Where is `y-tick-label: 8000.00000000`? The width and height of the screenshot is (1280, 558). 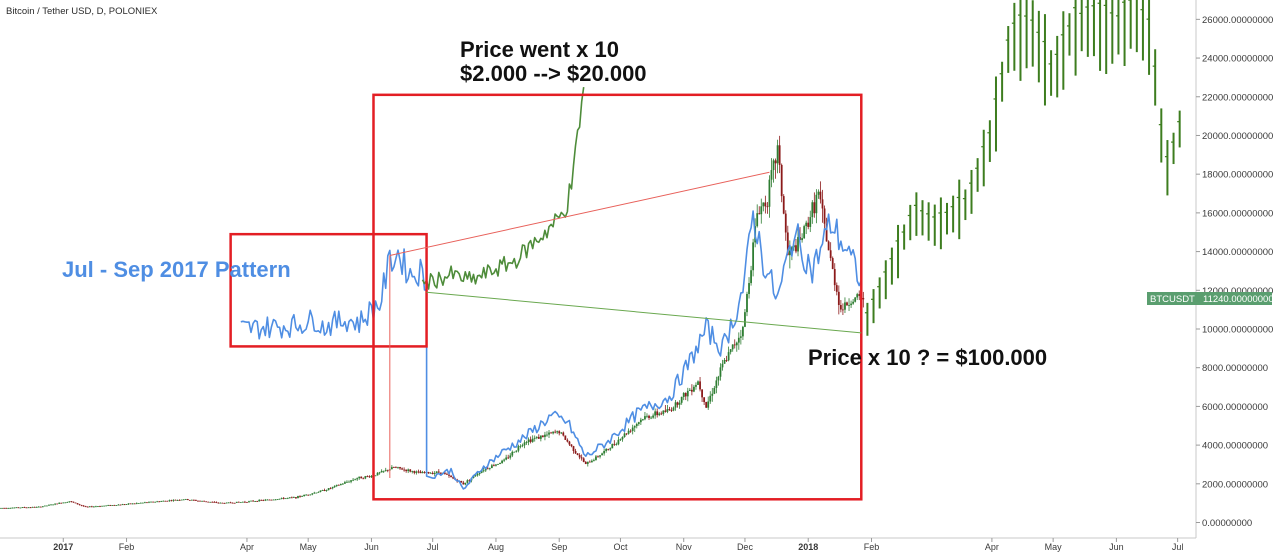
y-tick-label: 8000.00000000 is located at coordinates (1235, 368).